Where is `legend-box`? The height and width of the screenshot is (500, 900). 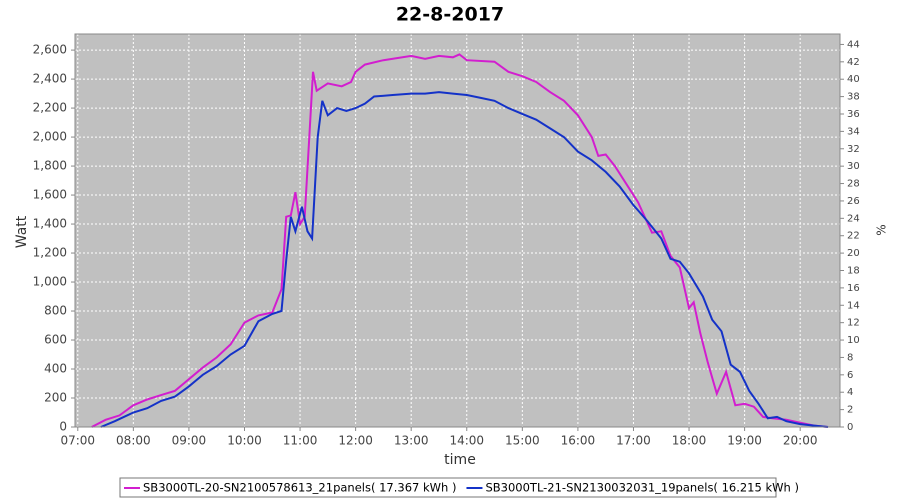
legend-box is located at coordinates (448, 487).